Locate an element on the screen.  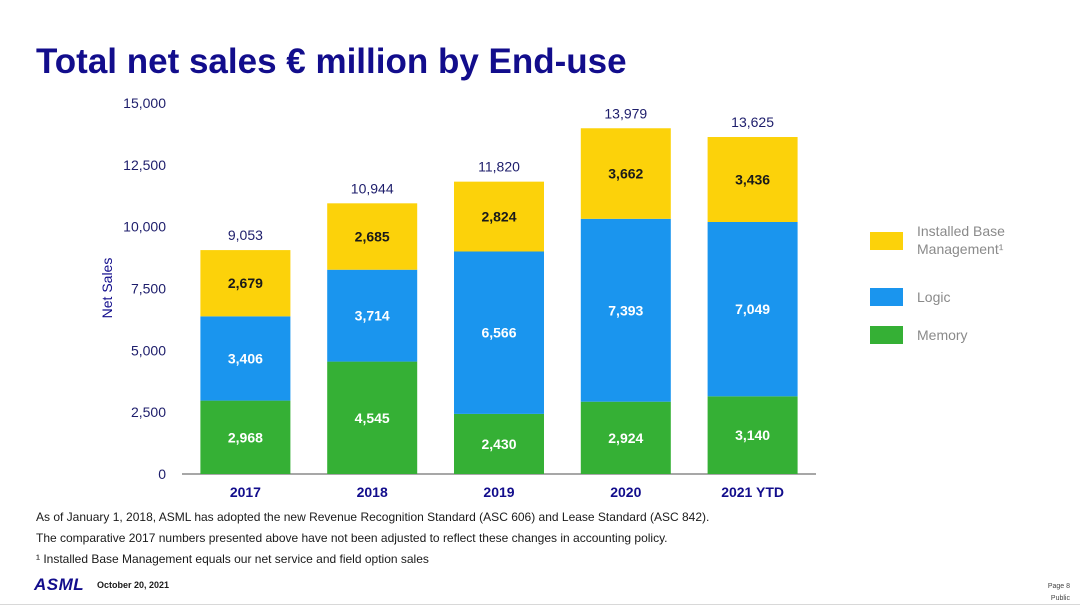
classification-label: Public is located at coordinates (1060, 598).